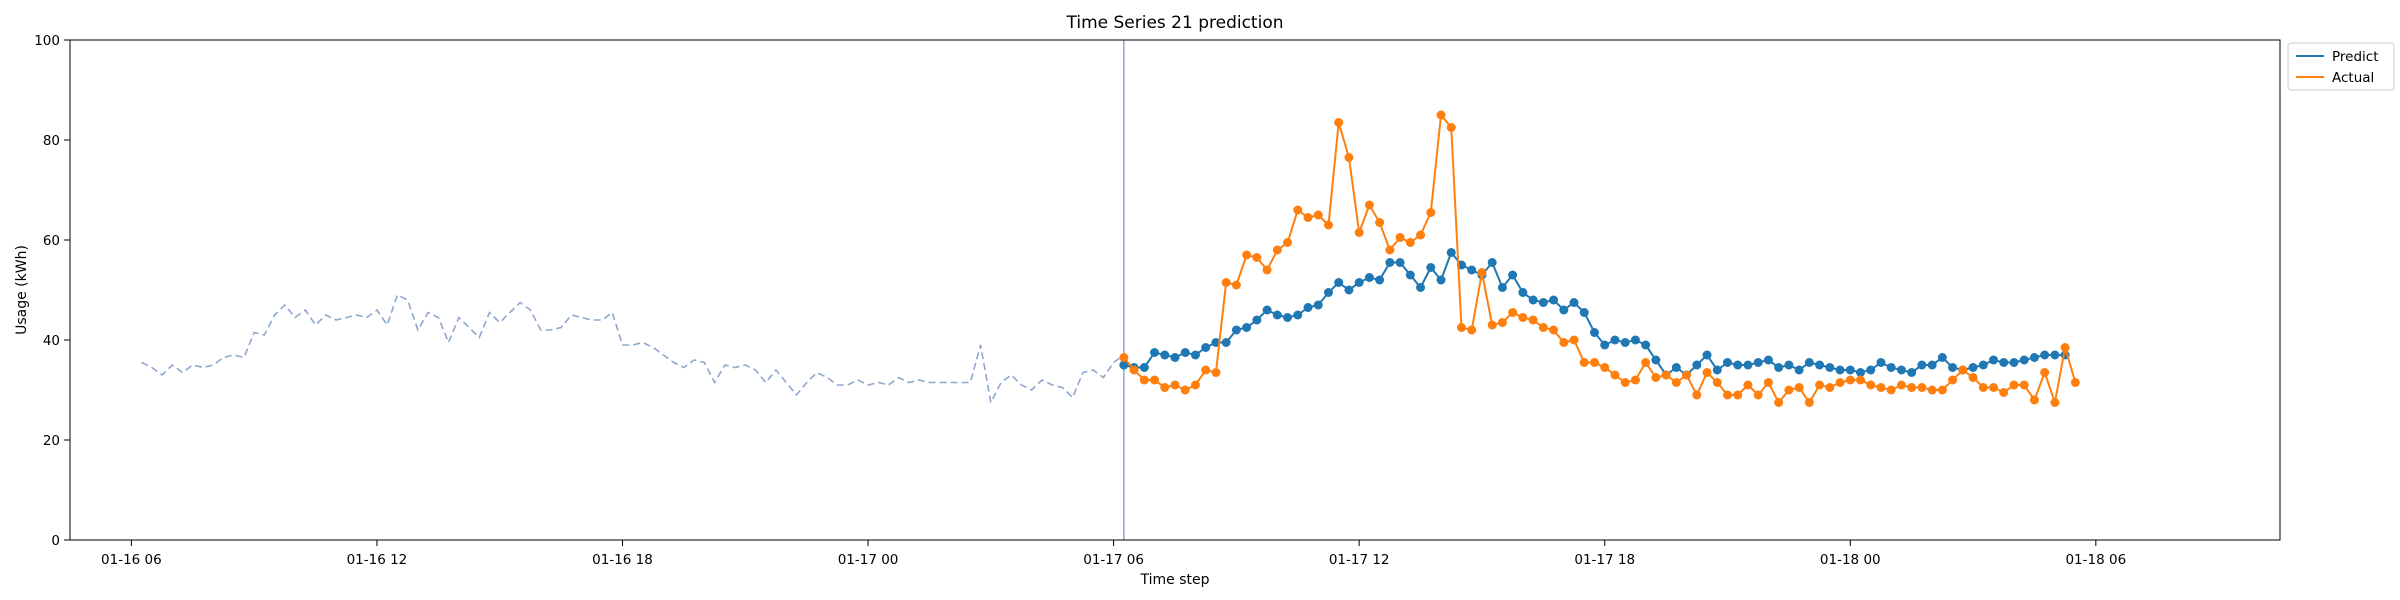 Image resolution: width=2400 pixels, height=600 pixels. What do you see at coordinates (1175, 580) in the screenshot?
I see `x-axis-label: Time step` at bounding box center [1175, 580].